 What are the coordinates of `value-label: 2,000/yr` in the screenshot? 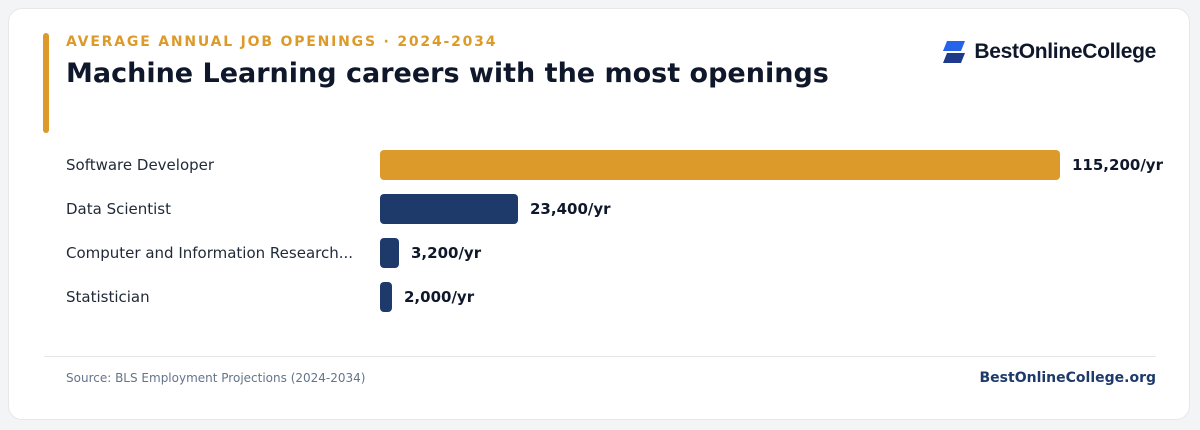 It's located at (439, 297).